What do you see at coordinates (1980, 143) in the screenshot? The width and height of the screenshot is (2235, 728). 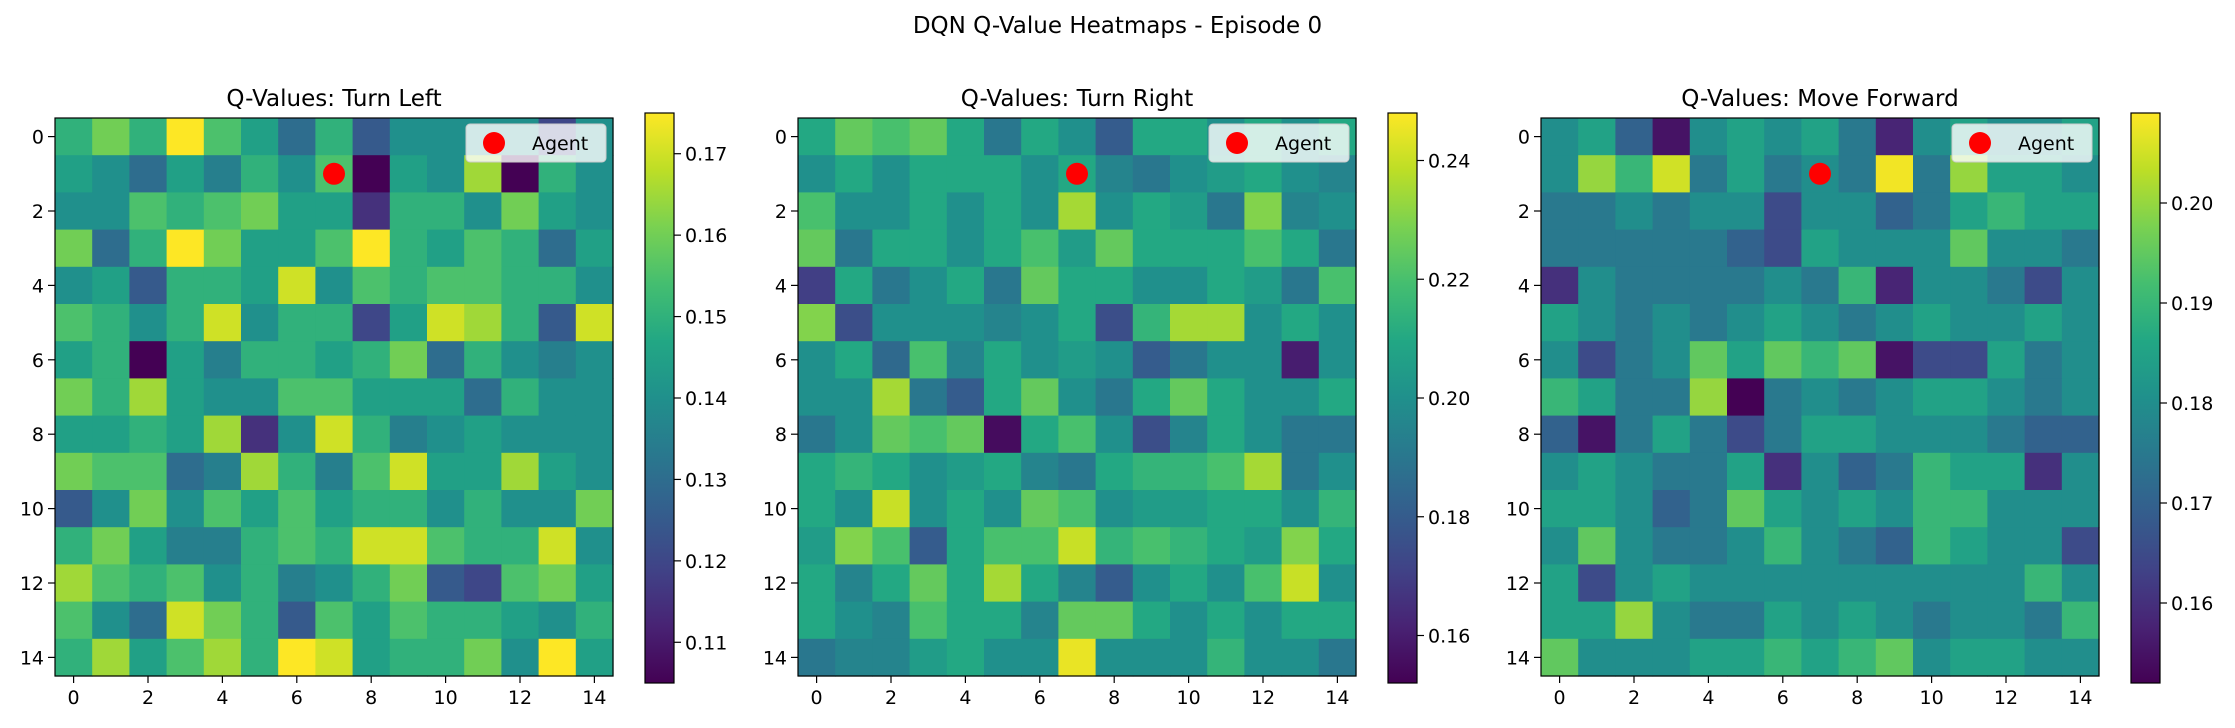 I see `legend-agent-marker` at bounding box center [1980, 143].